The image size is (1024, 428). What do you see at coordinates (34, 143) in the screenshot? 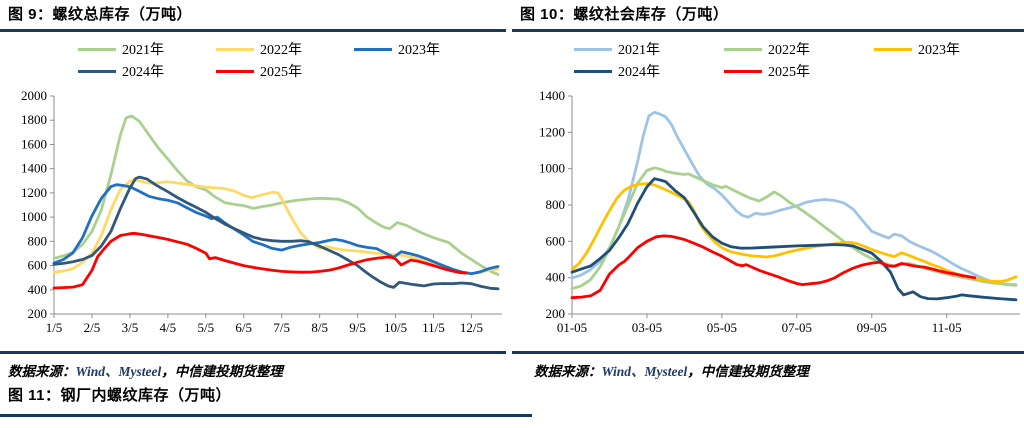
I see `y-tick-label: 1600` at bounding box center [34, 143].